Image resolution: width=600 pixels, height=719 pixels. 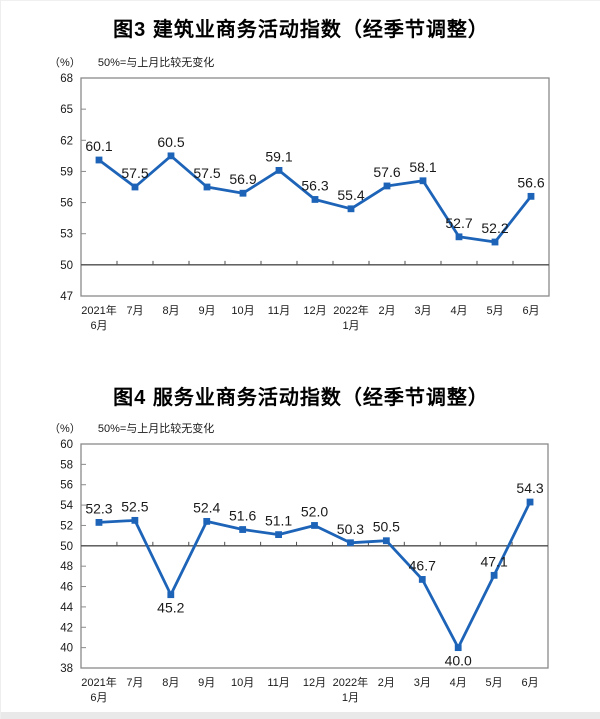 I want to click on construction-chart-title: 图3 建筑业商务活动指数（经季节调整）, so click(x=301, y=30).